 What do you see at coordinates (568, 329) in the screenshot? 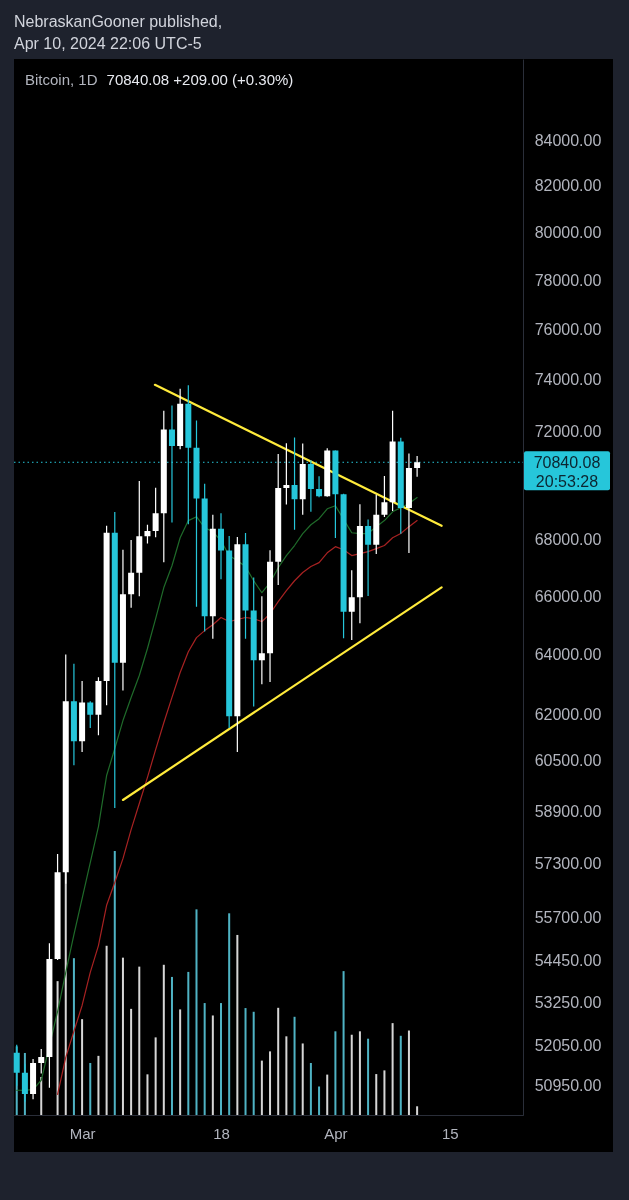
I see `y-tick-label: 76000.00` at bounding box center [568, 329].